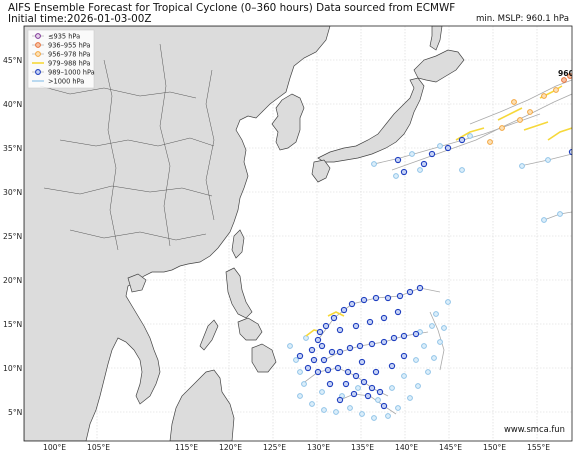 This screenshot has height=454, width=576. I want to click on lon-label: 145°E, so click(450, 447).